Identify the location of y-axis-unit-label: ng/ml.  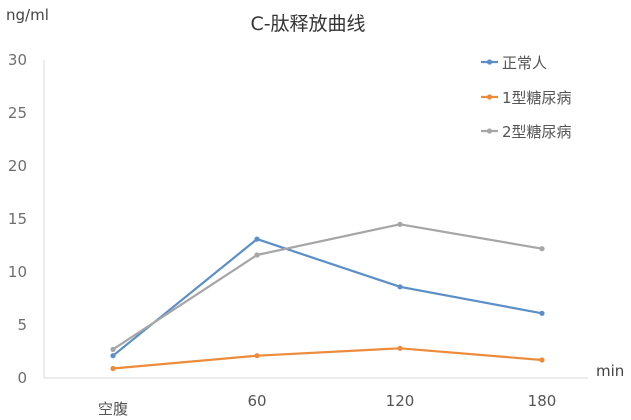
(27, 15).